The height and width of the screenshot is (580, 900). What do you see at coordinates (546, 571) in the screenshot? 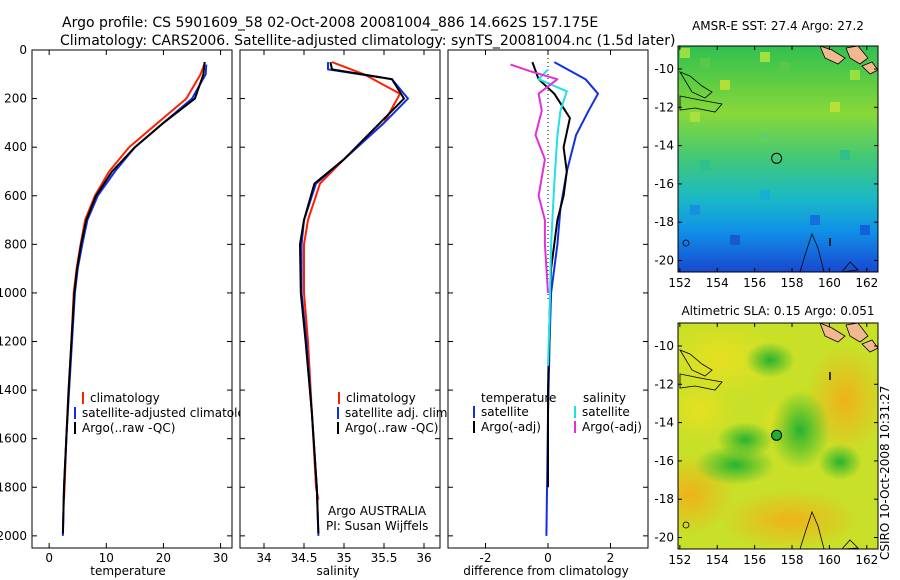
I see `difference-xlabel: difference from climatology` at bounding box center [546, 571].